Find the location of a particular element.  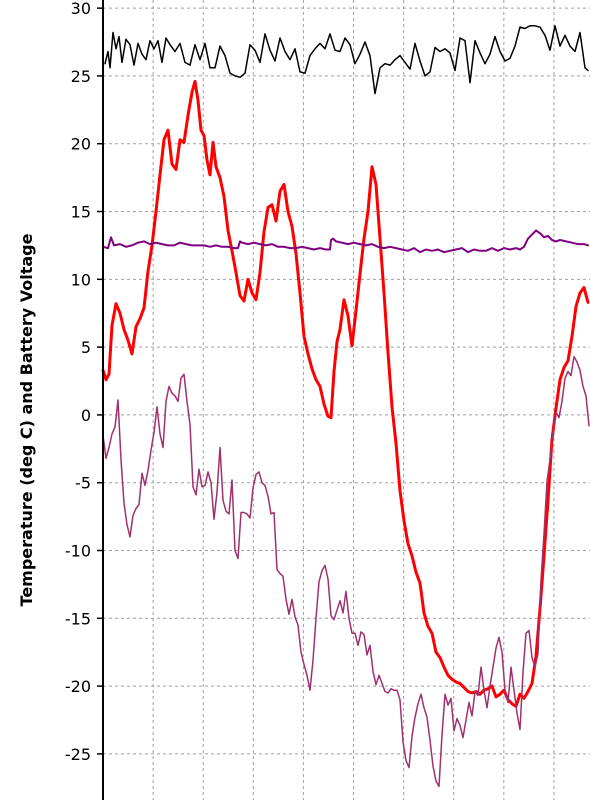

y-tick-label: 20 is located at coordinates (81, 144).